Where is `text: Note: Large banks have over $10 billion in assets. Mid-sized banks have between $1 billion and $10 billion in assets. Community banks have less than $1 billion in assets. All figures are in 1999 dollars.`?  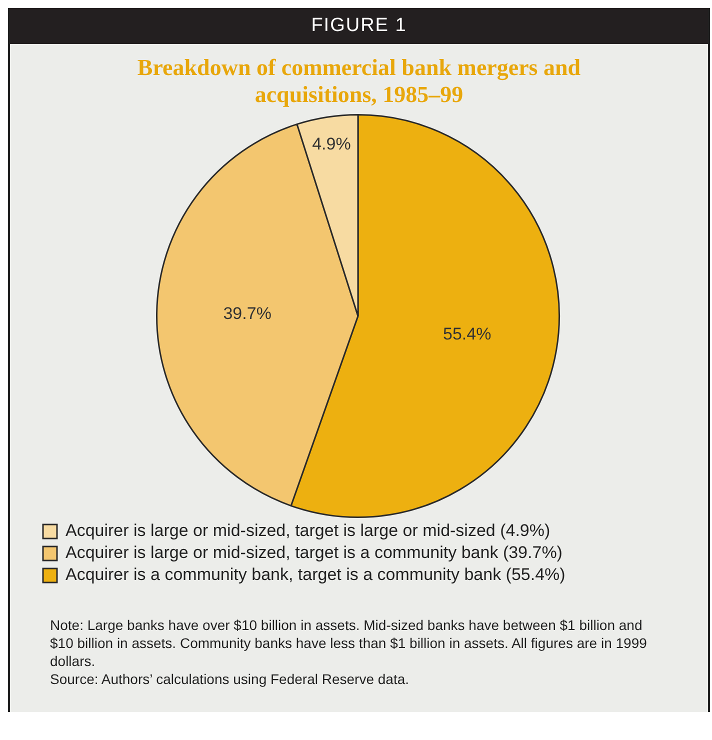 text: Note: Large banks have over $10 billion in assets. Mid-sized banks have between $1 billion and $10 billion in assets. Community banks have less than $1 billion in assets. All figures are in 1999 dollars. is located at coordinates (349, 643).